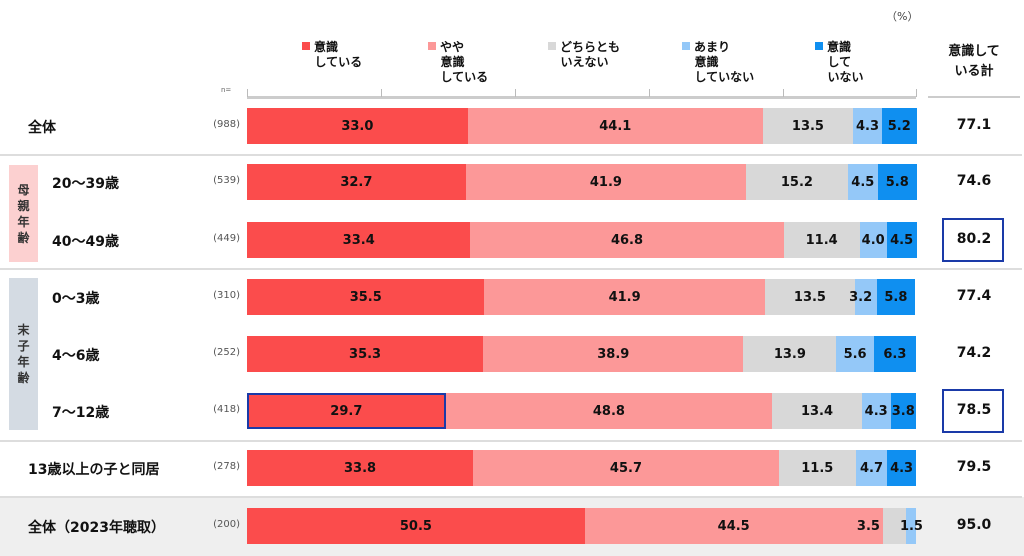  I want to click on row-total: 77.4, so click(974, 296).